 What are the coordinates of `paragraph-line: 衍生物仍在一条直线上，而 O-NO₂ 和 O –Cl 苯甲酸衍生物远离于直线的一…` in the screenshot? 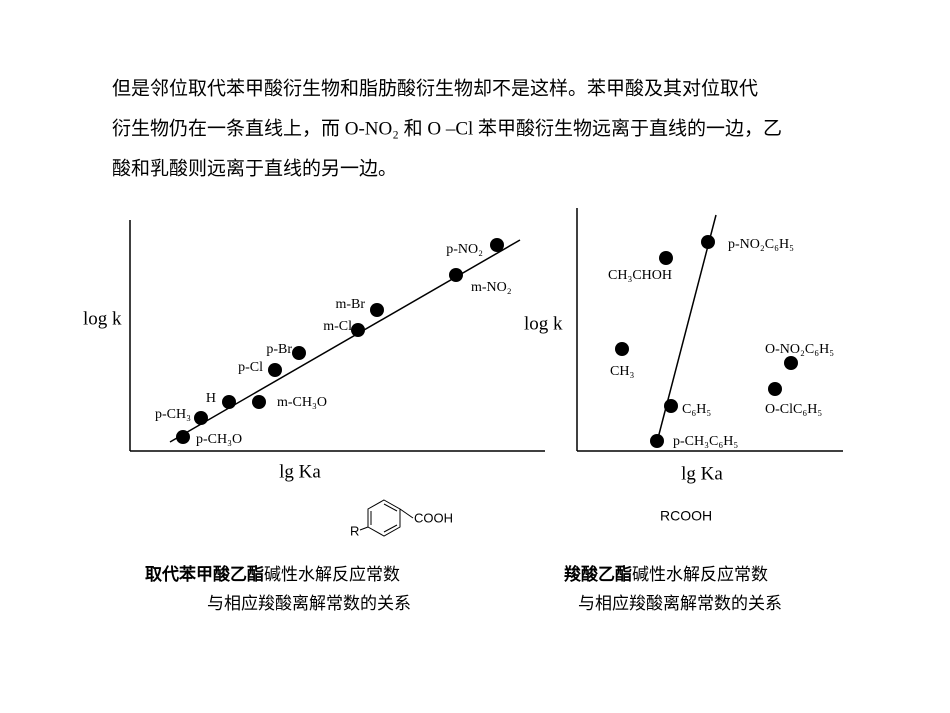 It's located at (447, 128).